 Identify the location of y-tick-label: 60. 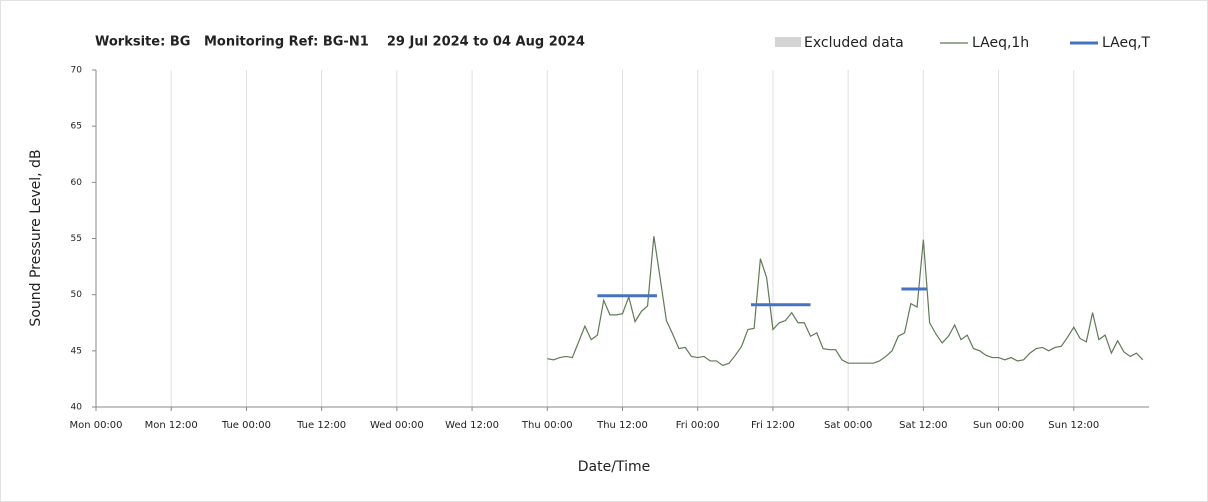
(77, 183).